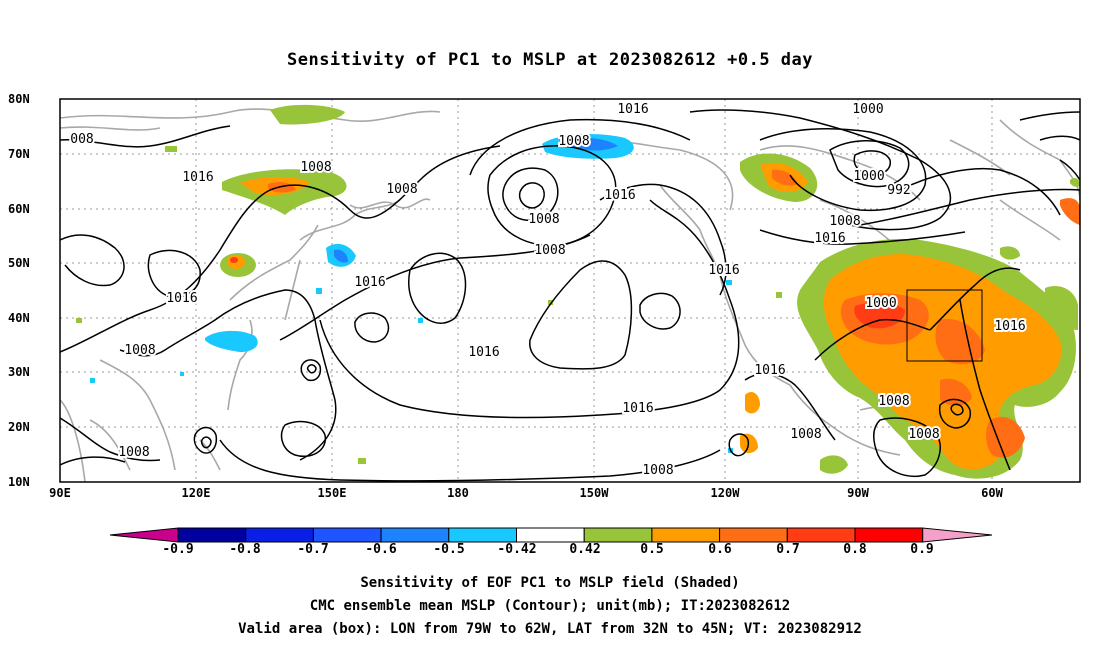 This screenshot has height=650, width=1100. I want to click on lon-label-90e: 90E, so click(60, 493).